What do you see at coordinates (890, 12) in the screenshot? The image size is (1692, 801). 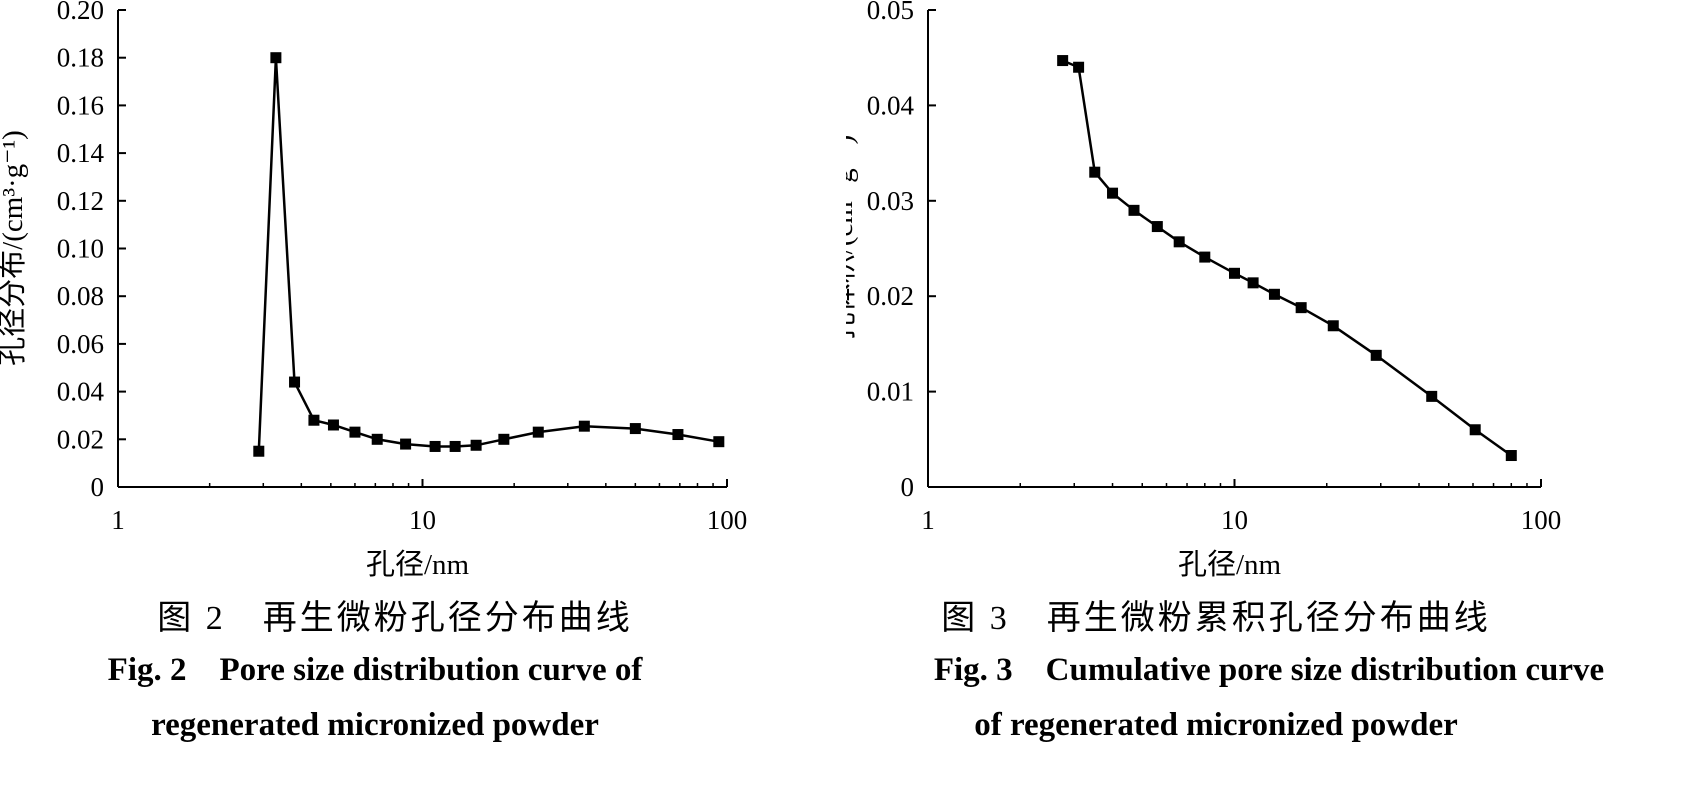 I see `y-tick-label: 0.05` at bounding box center [890, 12].